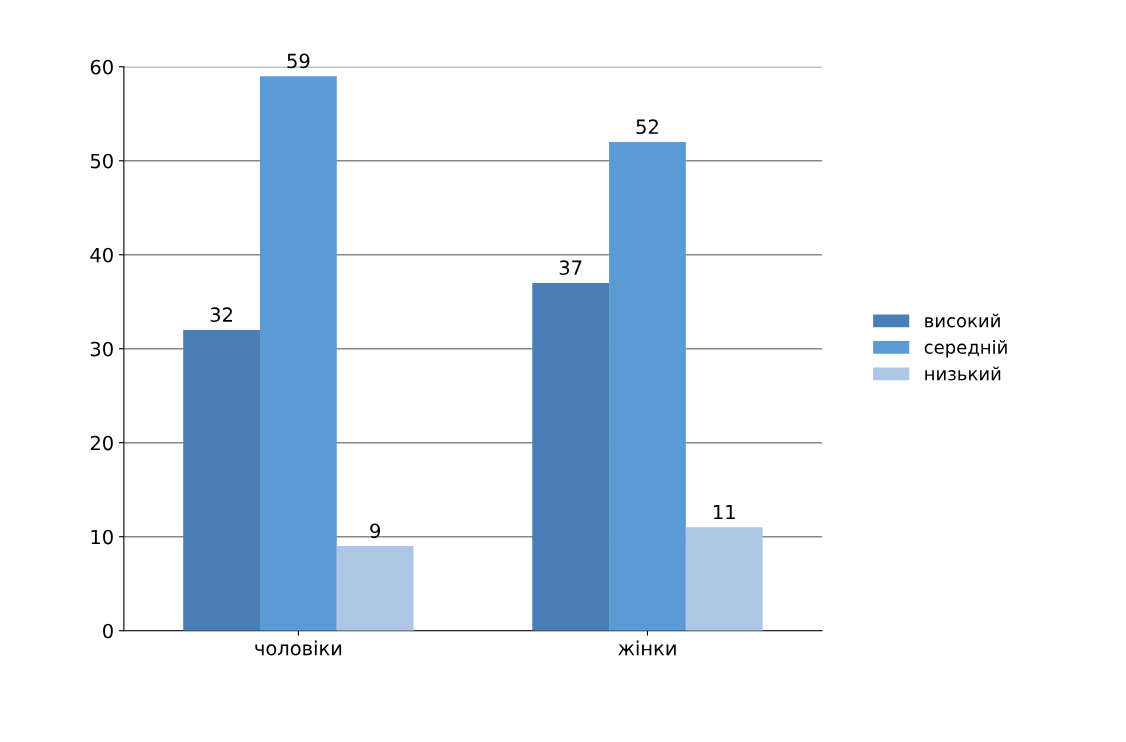 This screenshot has height=742, width=1126. Describe the element at coordinates (108, 631) in the screenshot. I see `y-tick-label: 0` at that location.